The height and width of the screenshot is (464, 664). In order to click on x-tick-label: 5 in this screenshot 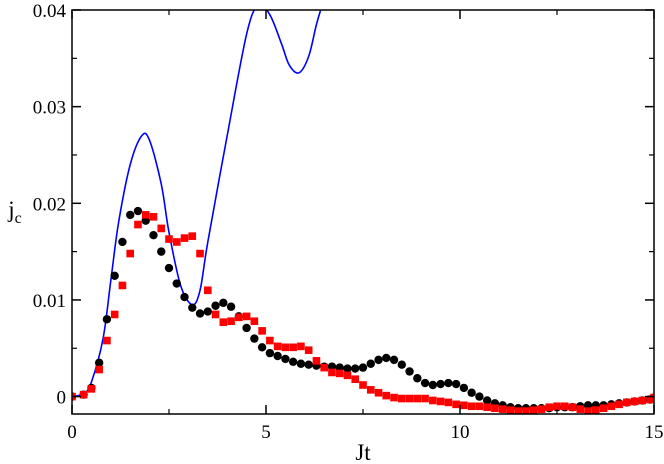, I will do `click(266, 432)`.